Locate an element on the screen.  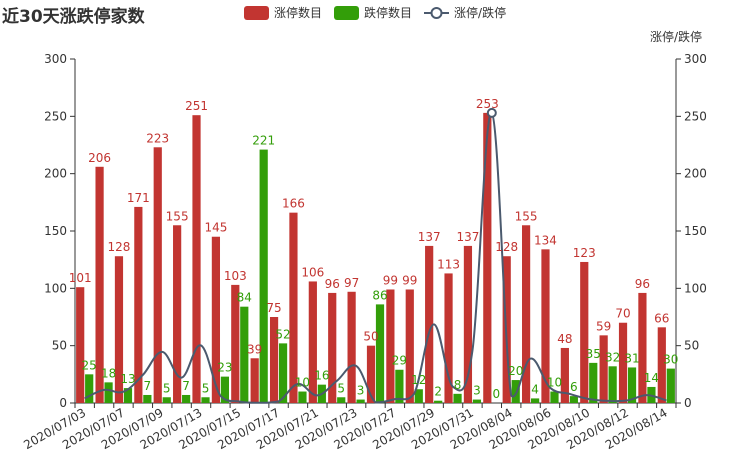
legend-item-up: 涨停数目 is located at coordinates (283, 12).